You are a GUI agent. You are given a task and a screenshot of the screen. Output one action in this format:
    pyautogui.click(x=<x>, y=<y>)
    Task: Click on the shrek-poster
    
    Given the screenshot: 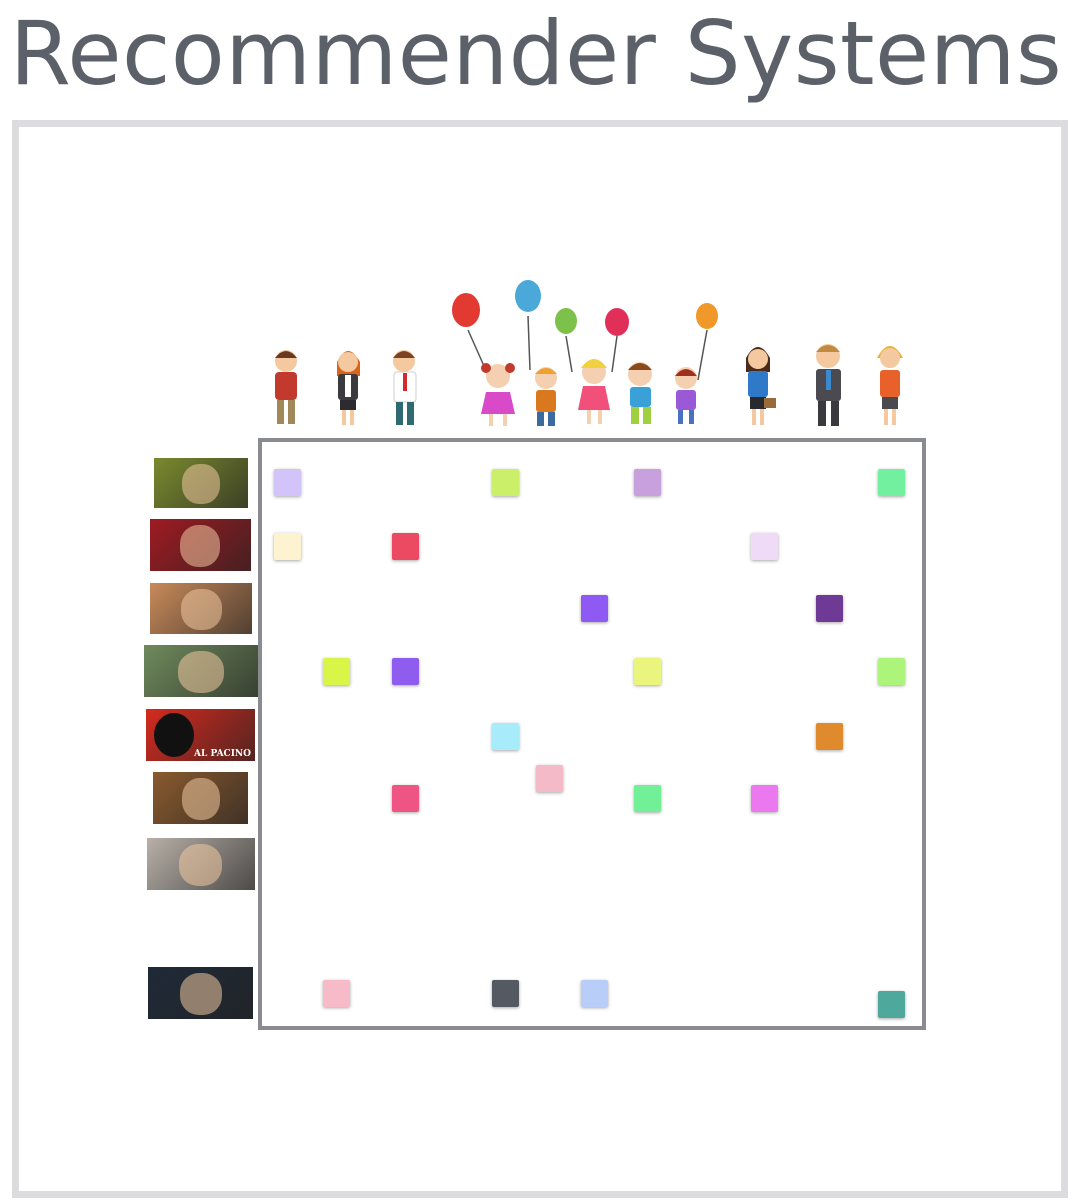 What is the action you would take?
    pyautogui.click(x=201, y=483)
    